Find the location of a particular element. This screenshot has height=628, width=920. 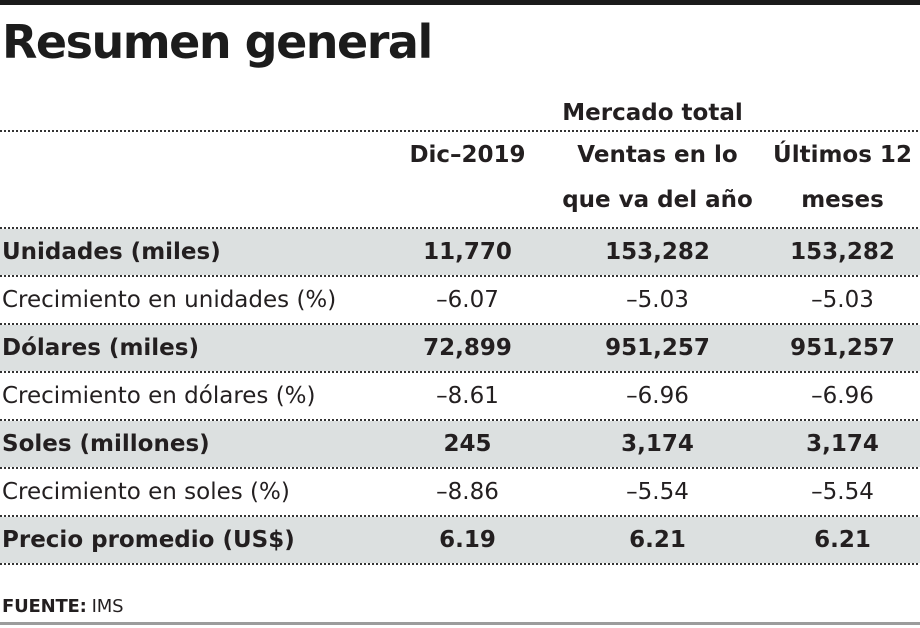

column-header-dic-2019: Dic–2019 is located at coordinates (467, 154).